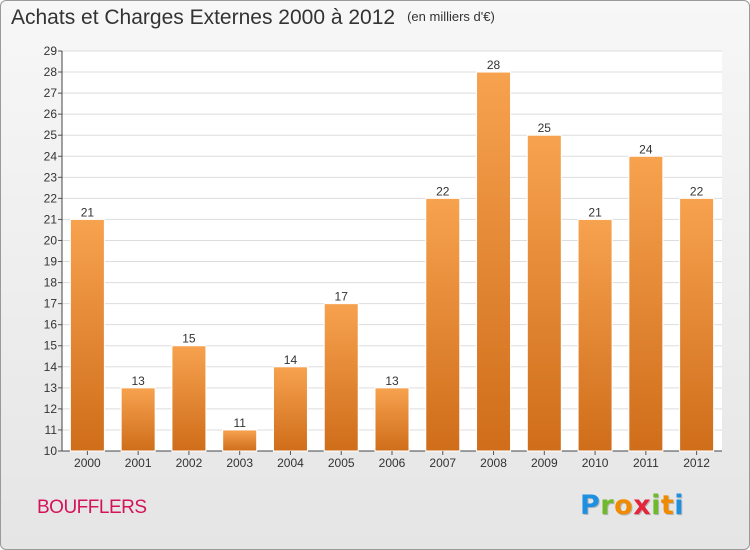 Image resolution: width=750 pixels, height=550 pixels. What do you see at coordinates (607, 505) in the screenshot?
I see `logo-letter: r` at bounding box center [607, 505].